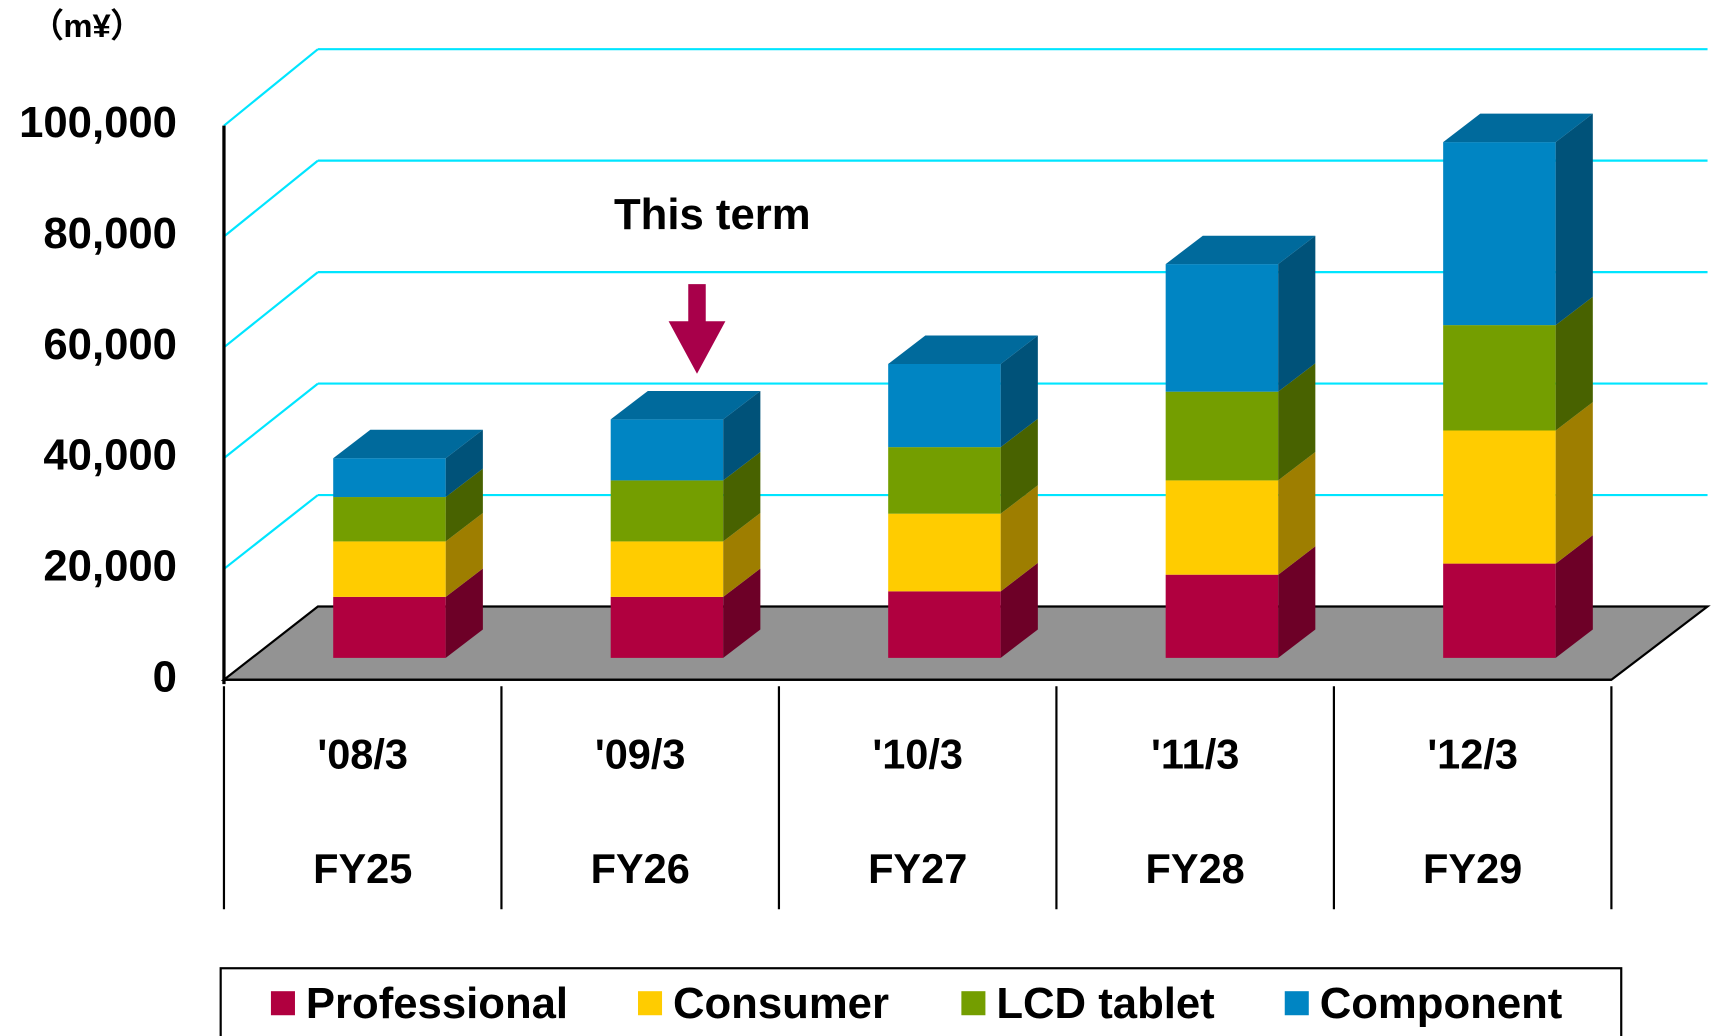  Describe the element at coordinates (1105, 1003) in the screenshot. I see `legend-label: LCD tablet` at that location.